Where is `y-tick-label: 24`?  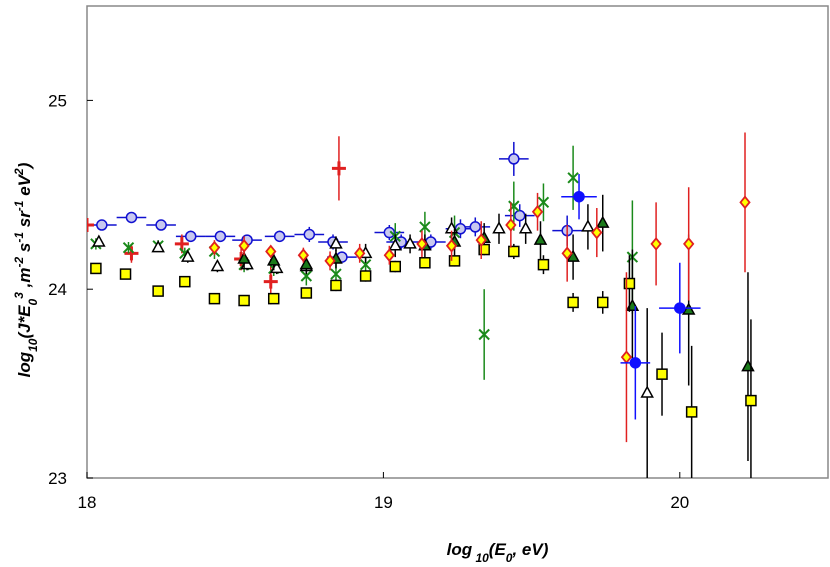
y-tick-label: 24 is located at coordinates (57, 289).